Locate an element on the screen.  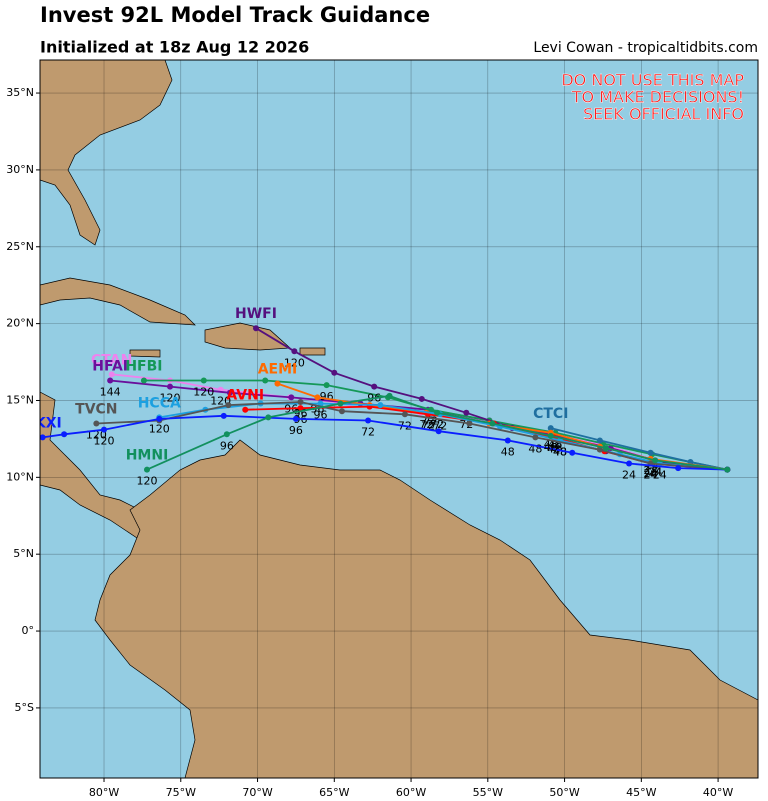
x-tick-label: 70°W is located at coordinates (257, 792).